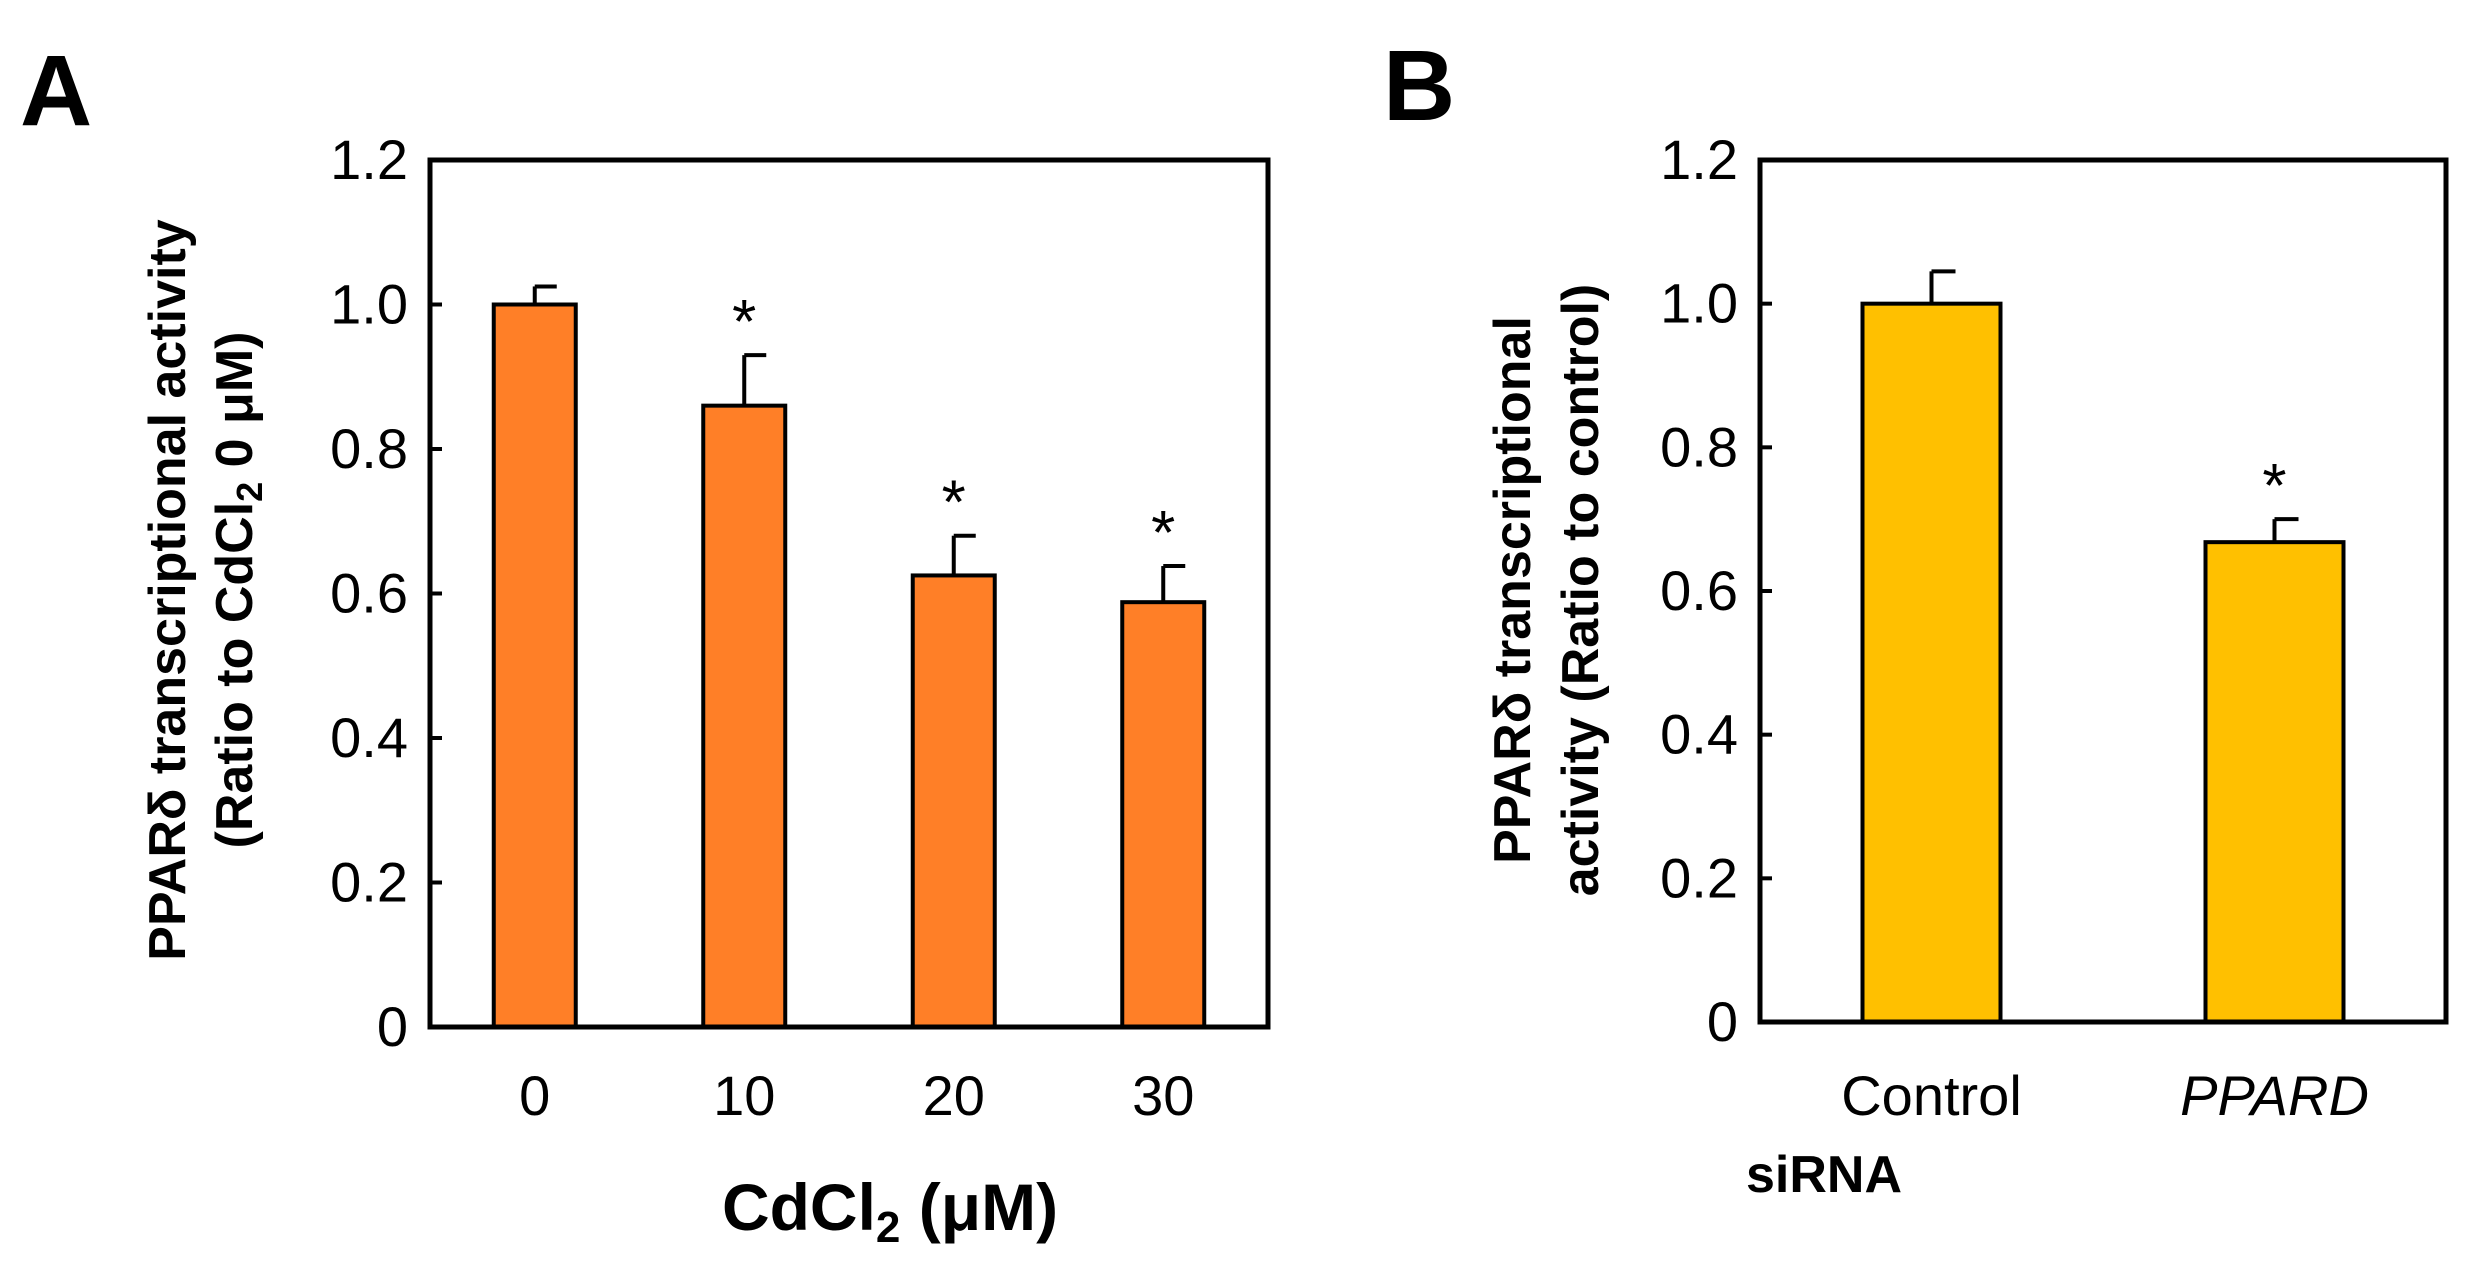  Describe the element at coordinates (392, 1026) in the screenshot. I see `panel-a-ytick-label: 0` at that location.